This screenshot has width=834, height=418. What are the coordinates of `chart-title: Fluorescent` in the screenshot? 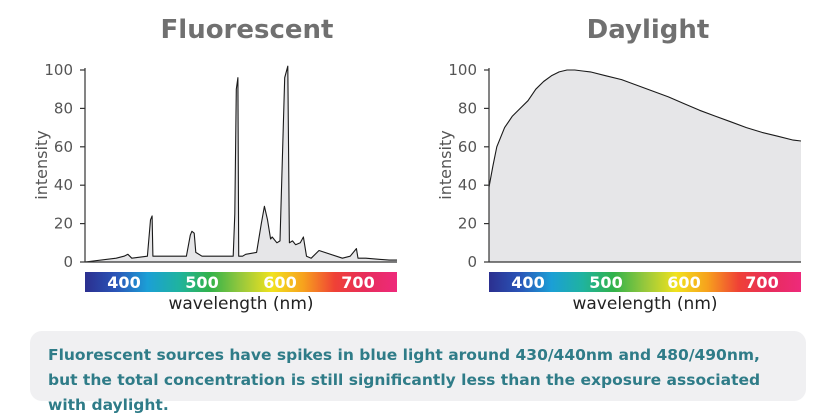 It's located at (247, 30).